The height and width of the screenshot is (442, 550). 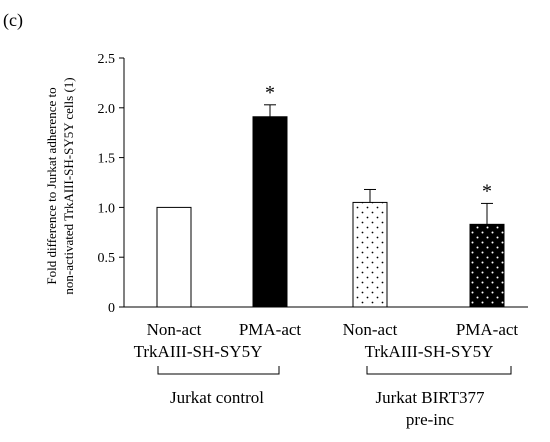 What do you see at coordinates (107, 208) in the screenshot?
I see `y-tick-label: 1.0` at bounding box center [107, 208].